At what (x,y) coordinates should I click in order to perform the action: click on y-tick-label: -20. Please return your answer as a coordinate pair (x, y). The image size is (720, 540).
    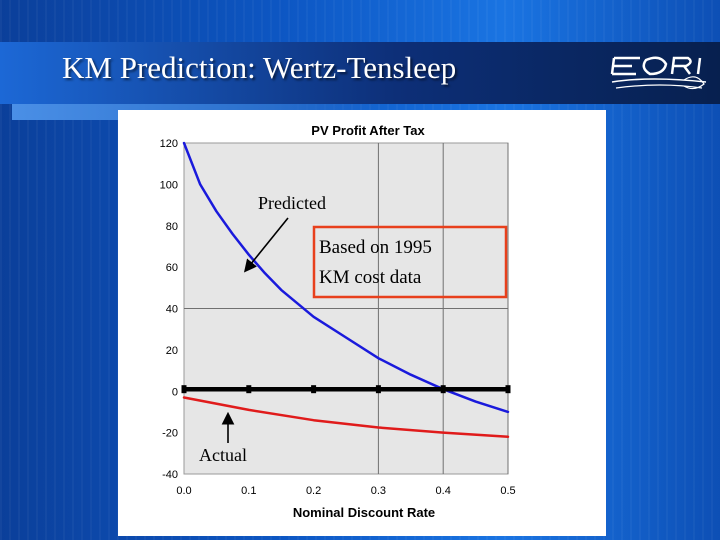
    Looking at the image, I should click on (170, 434).